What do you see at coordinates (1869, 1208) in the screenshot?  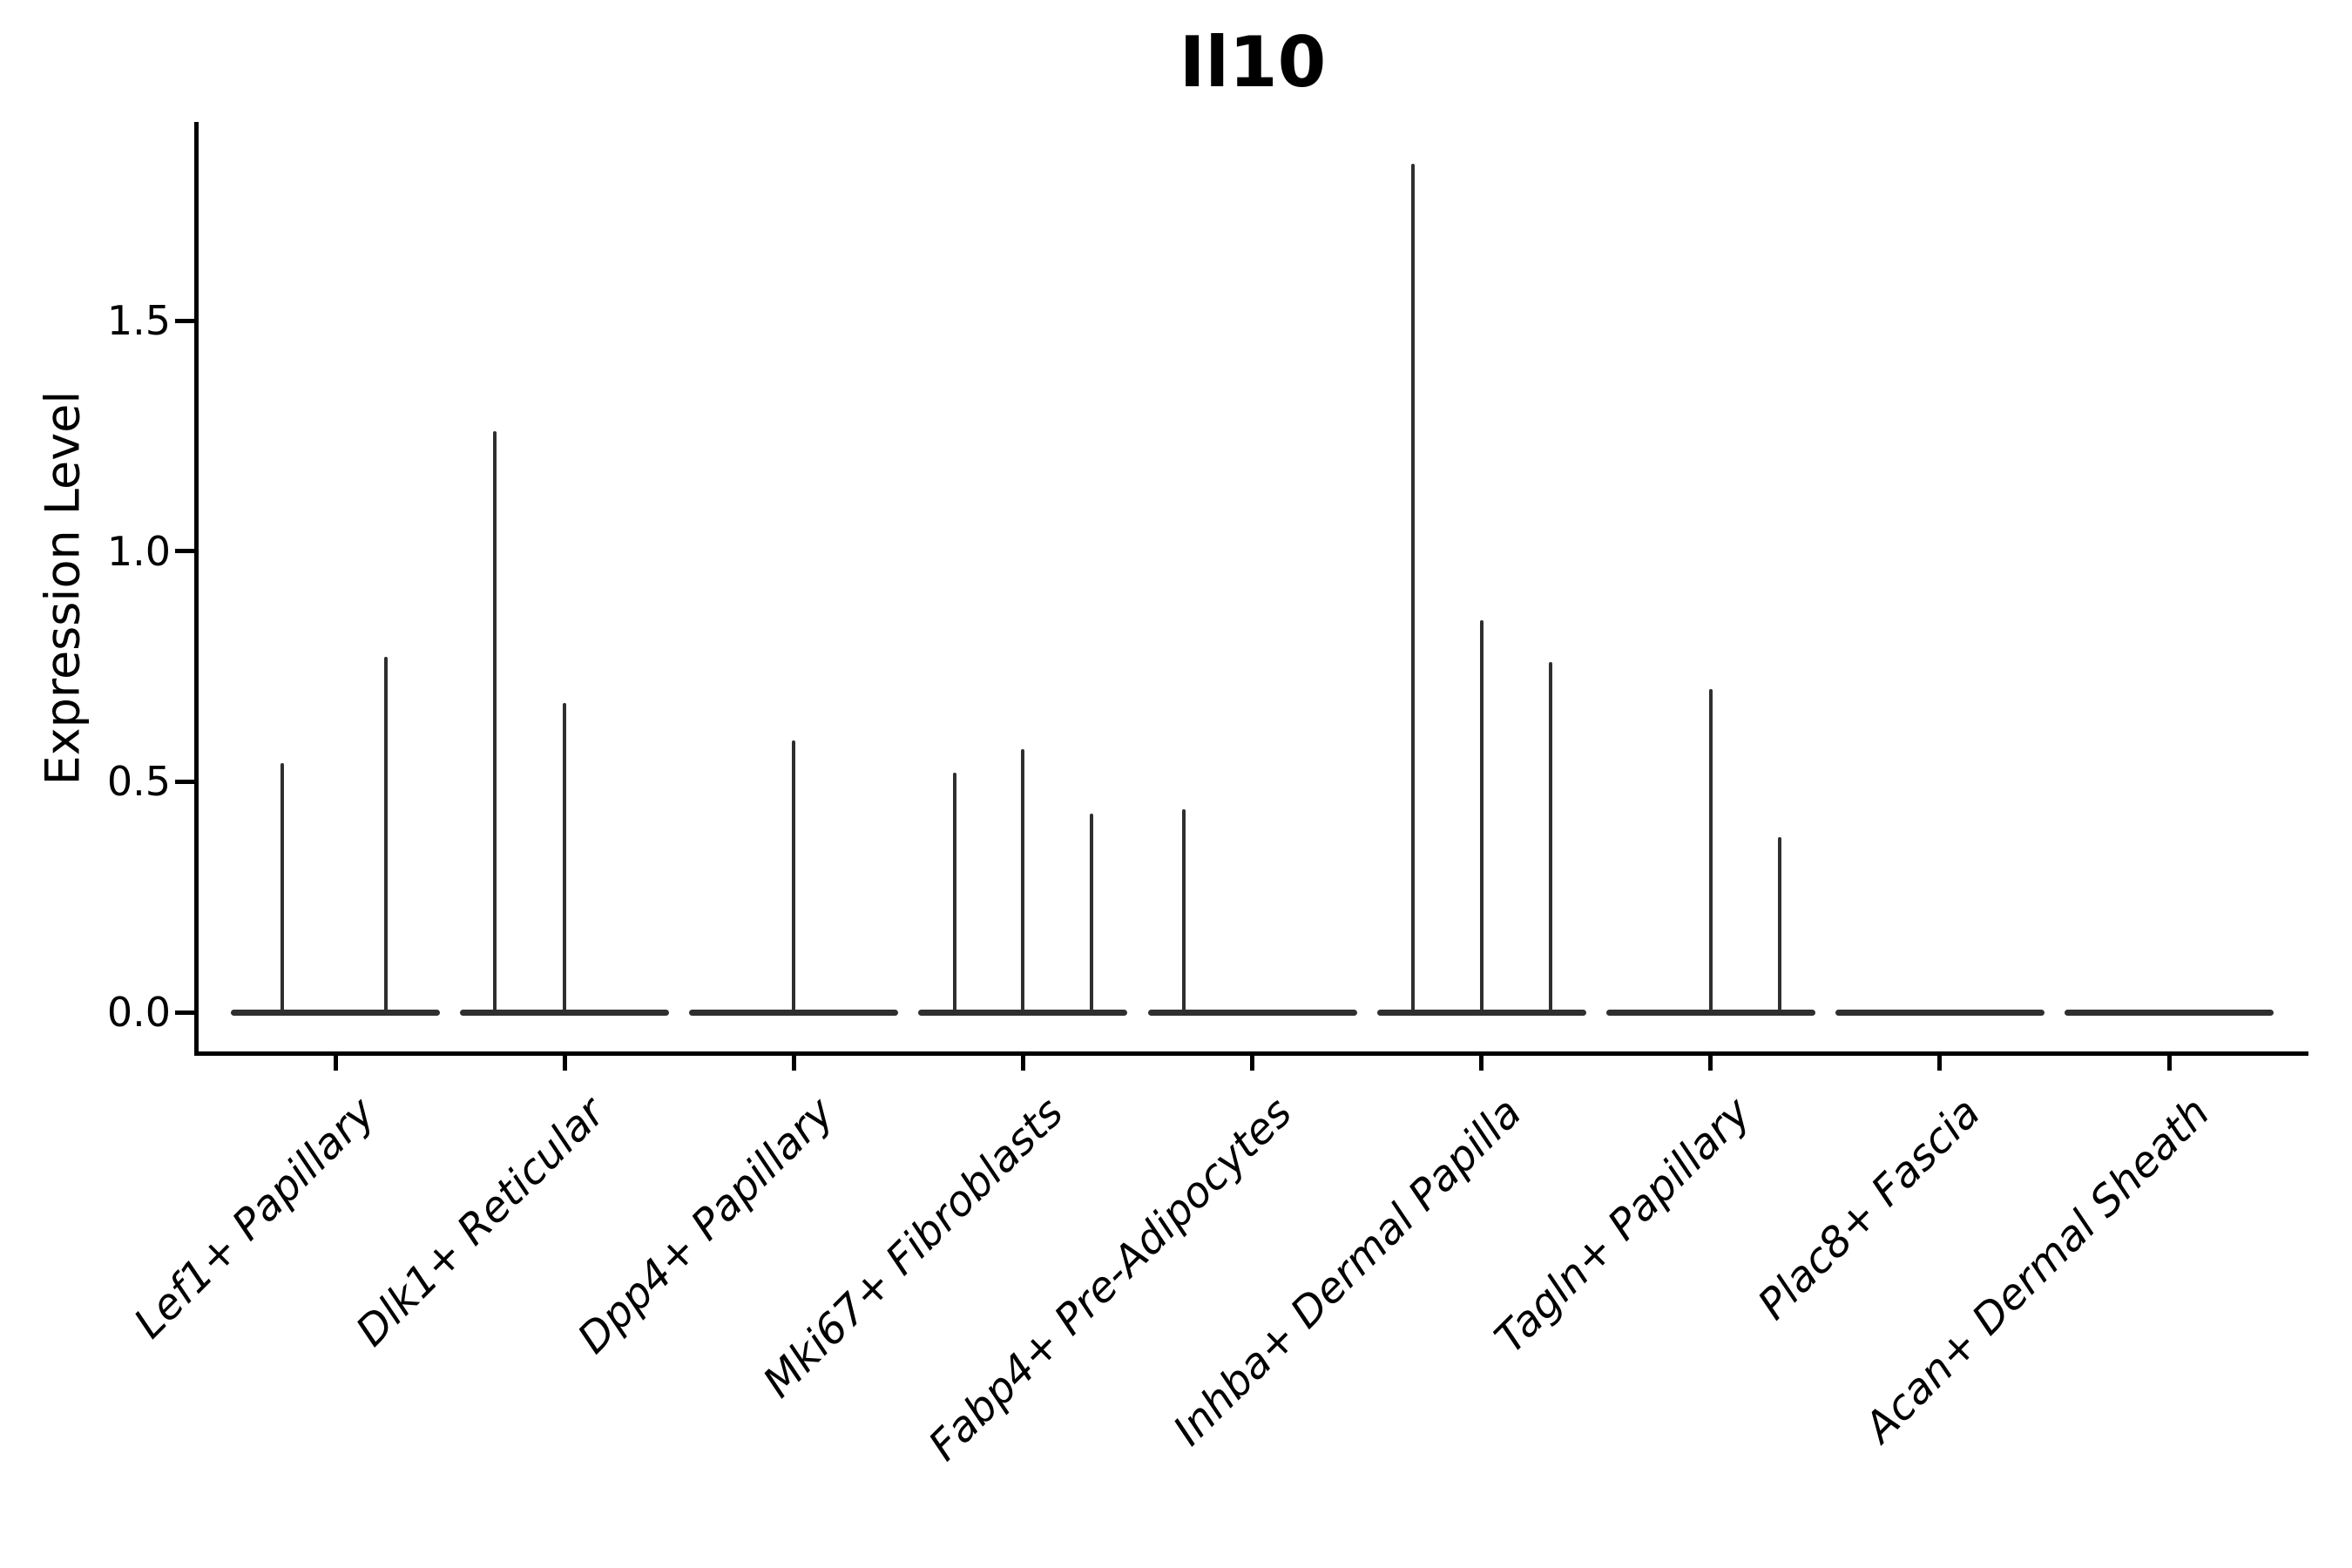 I see `x-tick-label: Plac8+ Fascia` at bounding box center [1869, 1208].